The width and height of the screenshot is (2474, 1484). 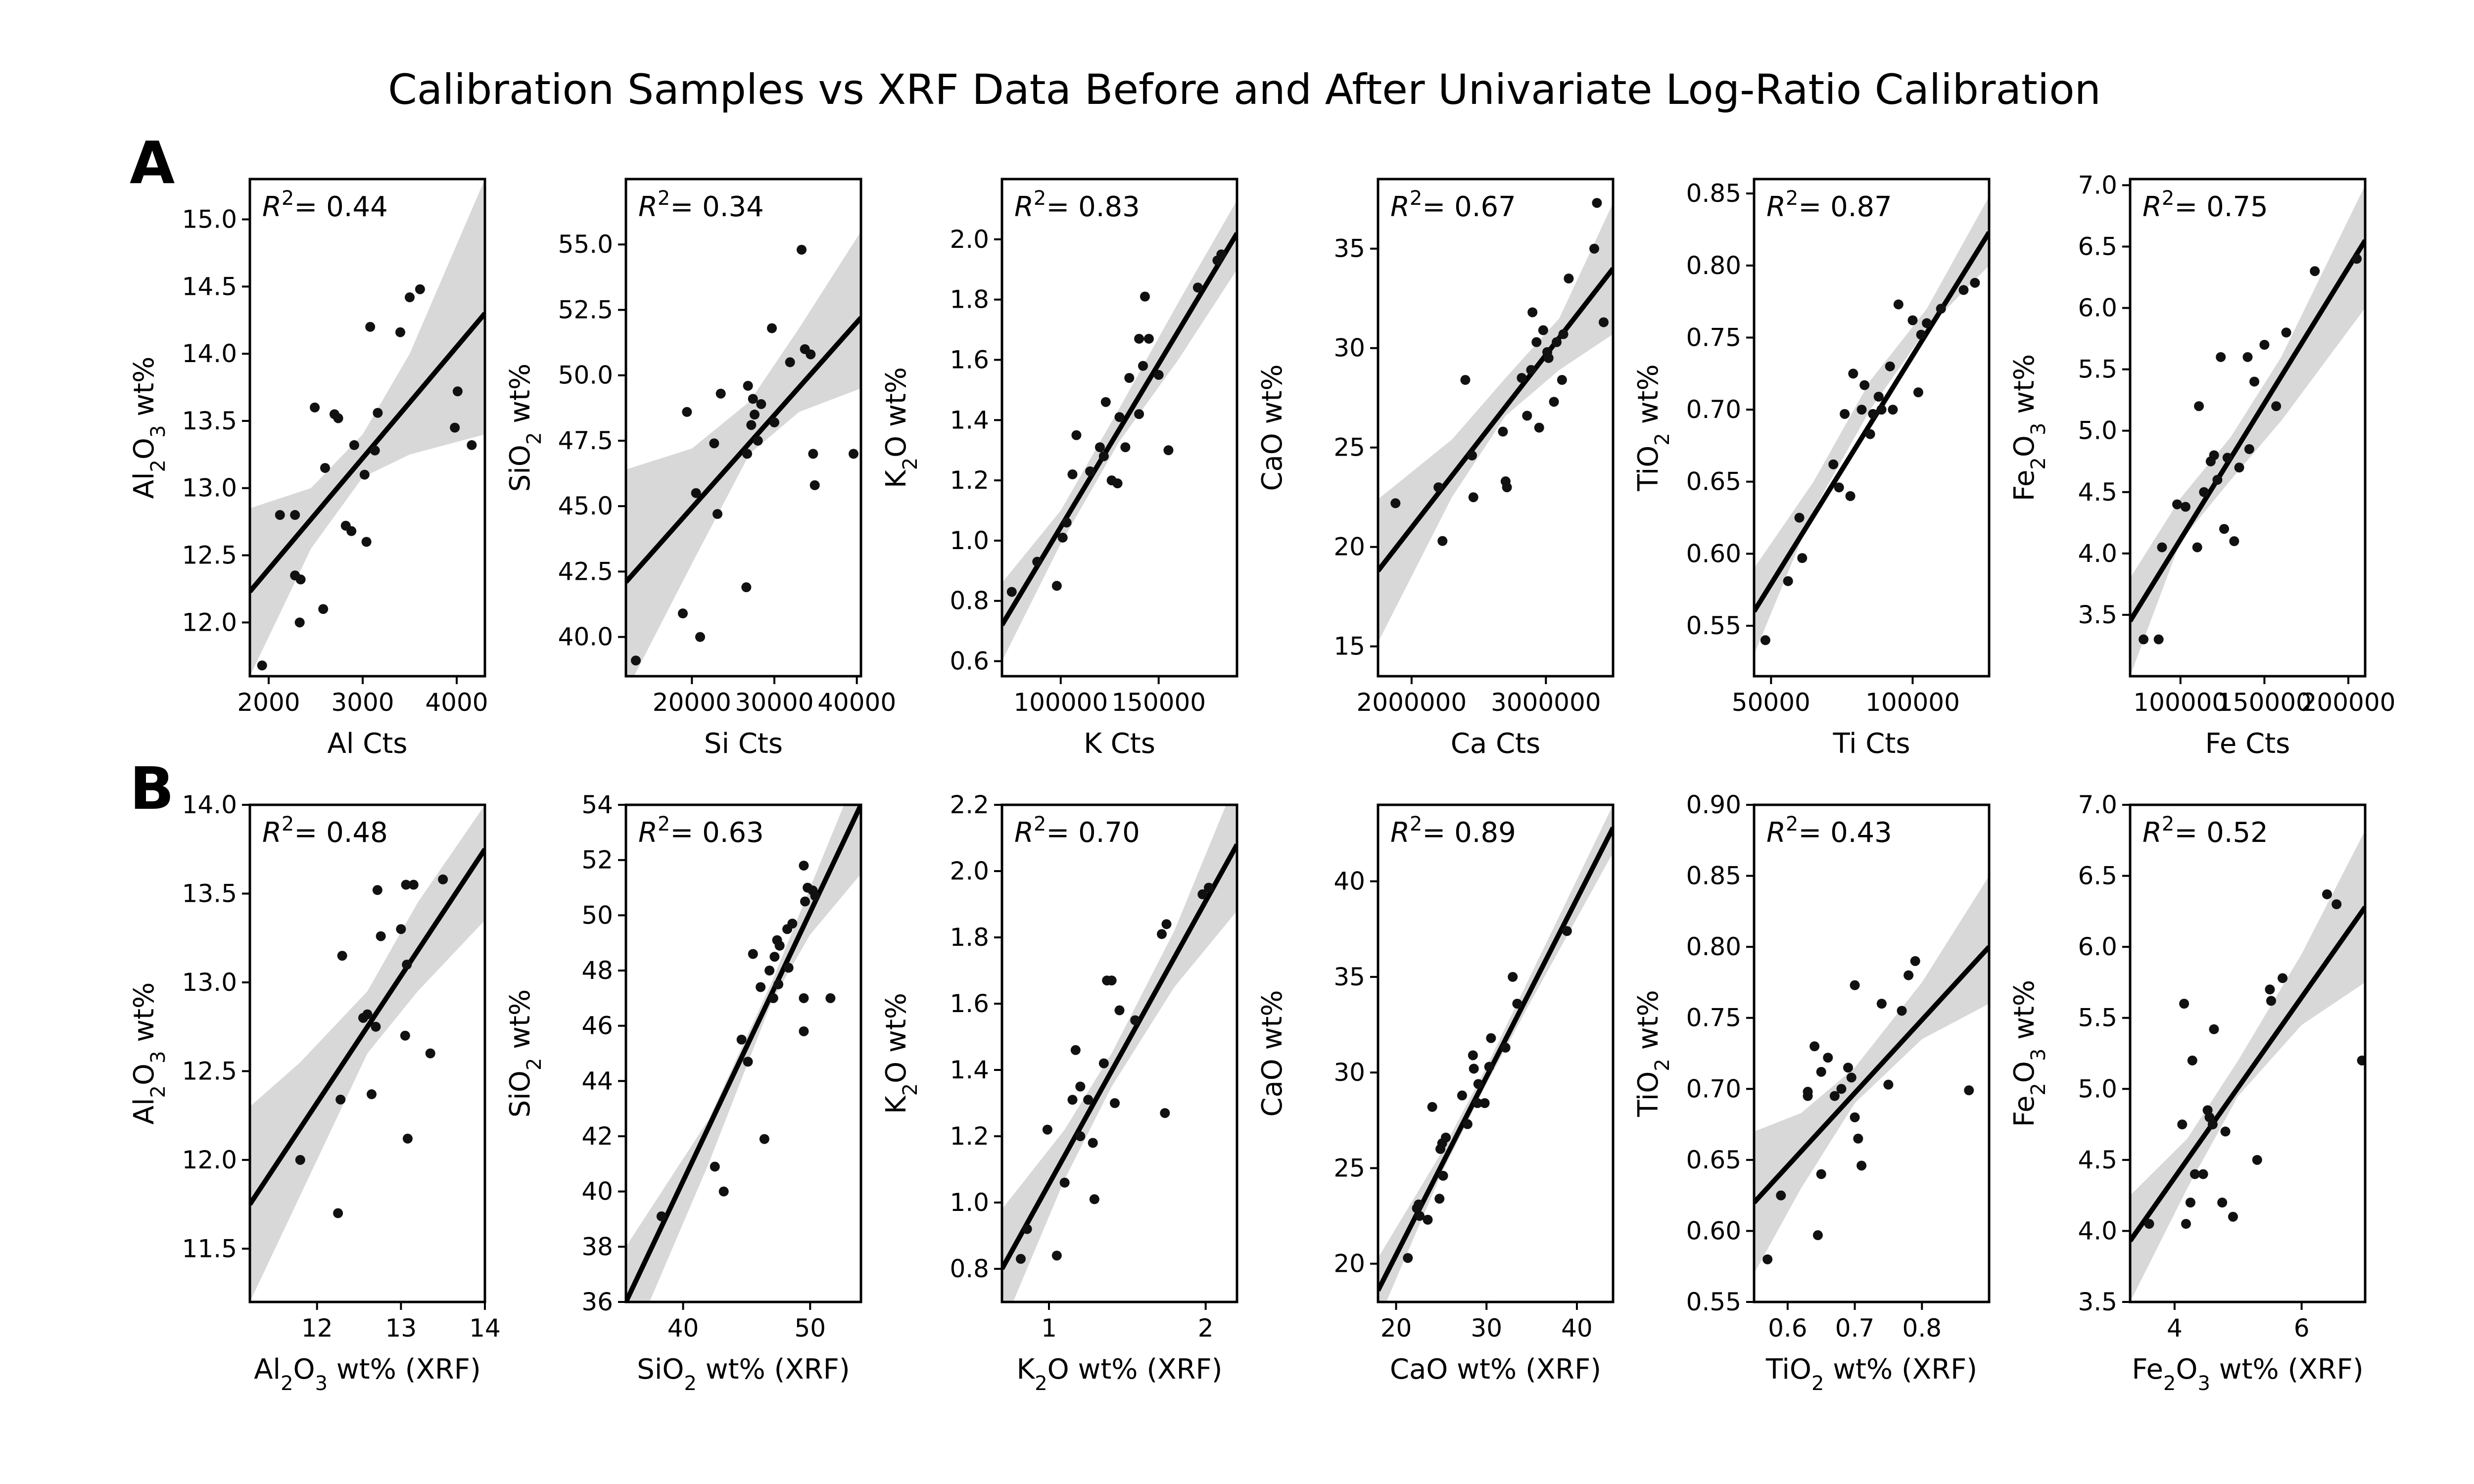 What do you see at coordinates (2205, 831) in the screenshot?
I see `r-squared-label: R2= 0.52` at bounding box center [2205, 831].